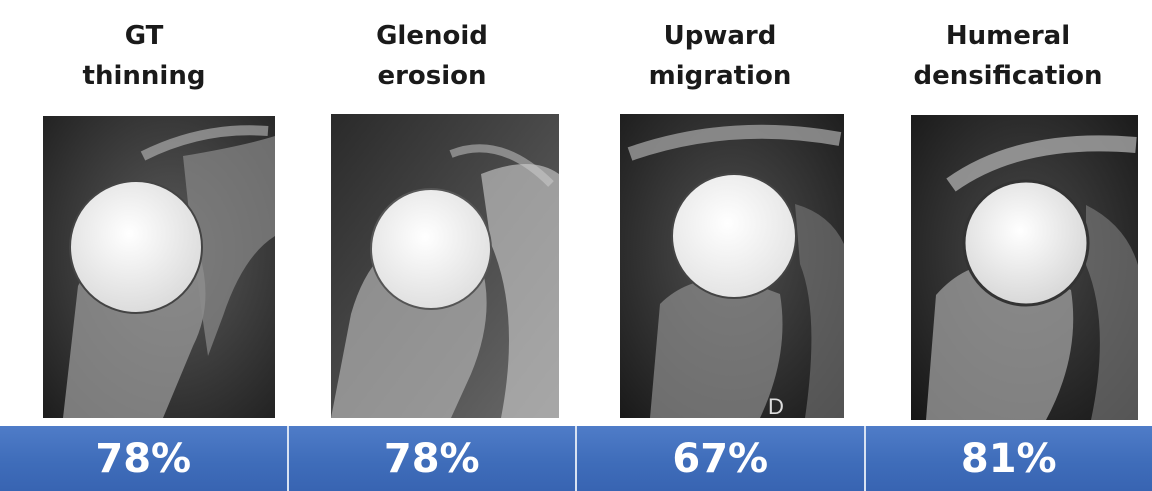 The image size is (1152, 491). Describe the element at coordinates (776, 406) in the screenshot. I see `image-marker-d: D` at that location.